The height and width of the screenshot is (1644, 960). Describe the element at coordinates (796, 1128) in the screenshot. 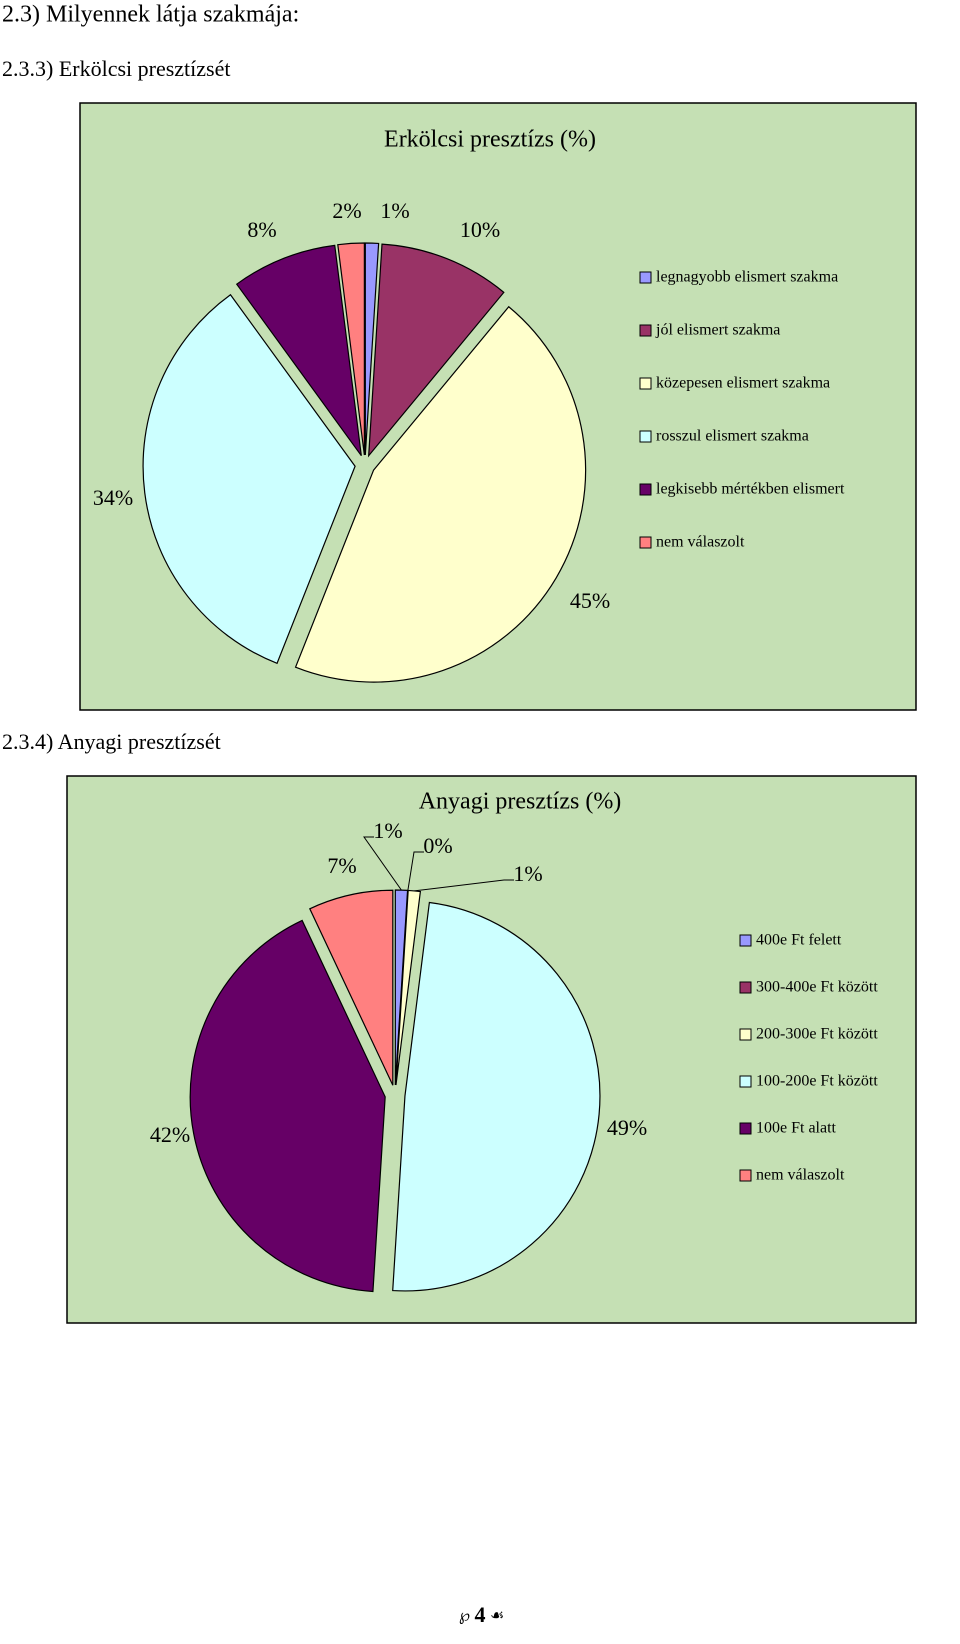

I see `legend-label: 100e Ft alatt` at that location.